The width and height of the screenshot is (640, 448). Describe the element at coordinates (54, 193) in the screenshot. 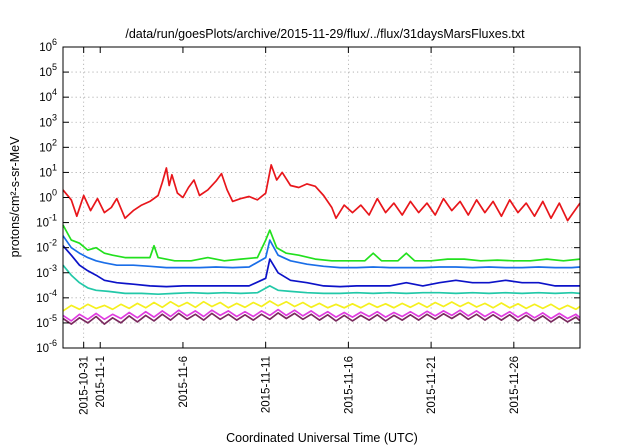

I see `y-tick-label-exponent: 0` at that location.